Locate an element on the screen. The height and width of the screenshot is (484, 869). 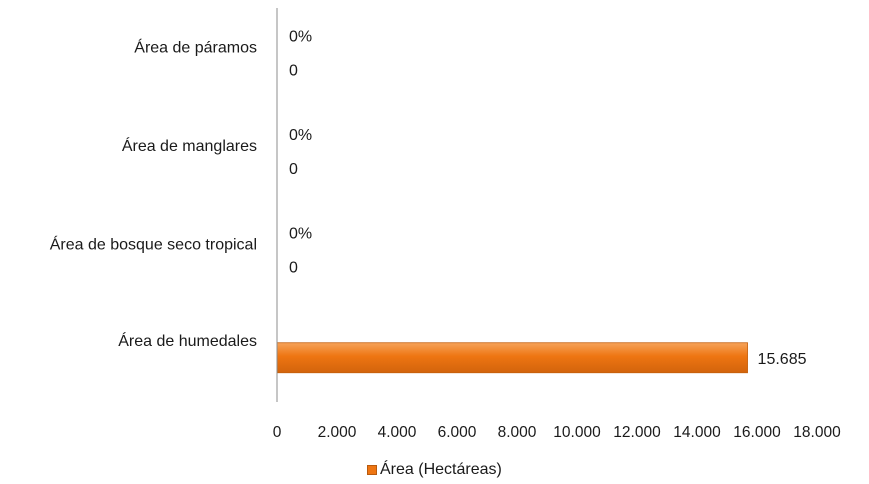
category-label: Área de bosque seco tropical is located at coordinates (153, 243).